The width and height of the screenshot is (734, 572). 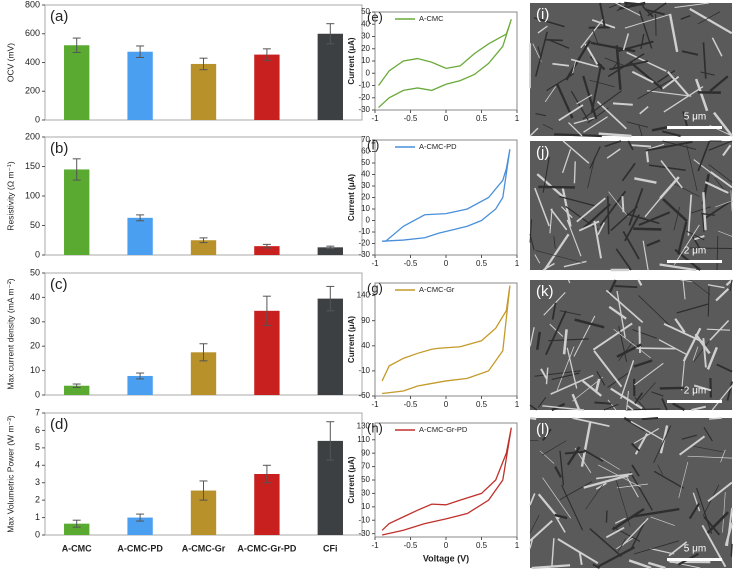 I want to click on y-tick-label: 200, so click(x=32, y=136).